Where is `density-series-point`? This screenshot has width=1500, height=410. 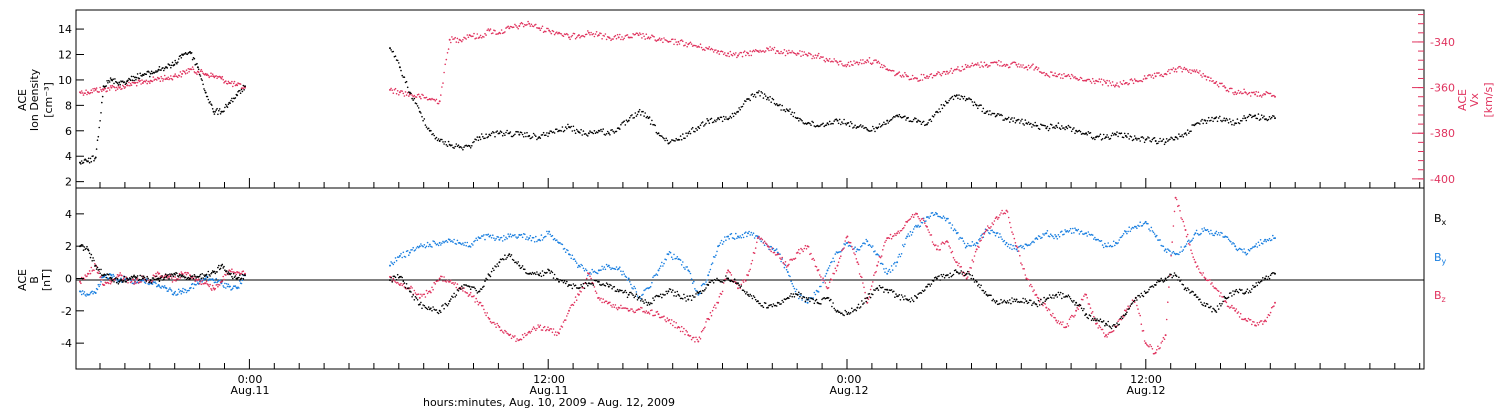 density-series-point is located at coordinates (469, 146).